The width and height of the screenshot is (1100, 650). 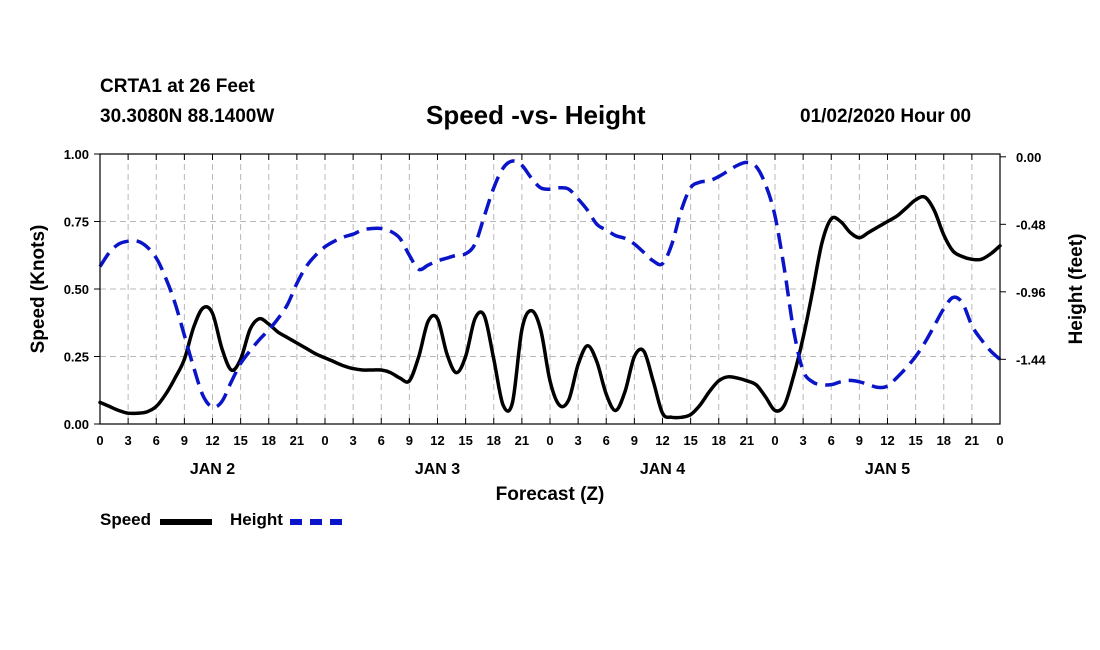 I want to click on y-tick-label: 0.25, so click(x=76, y=357).